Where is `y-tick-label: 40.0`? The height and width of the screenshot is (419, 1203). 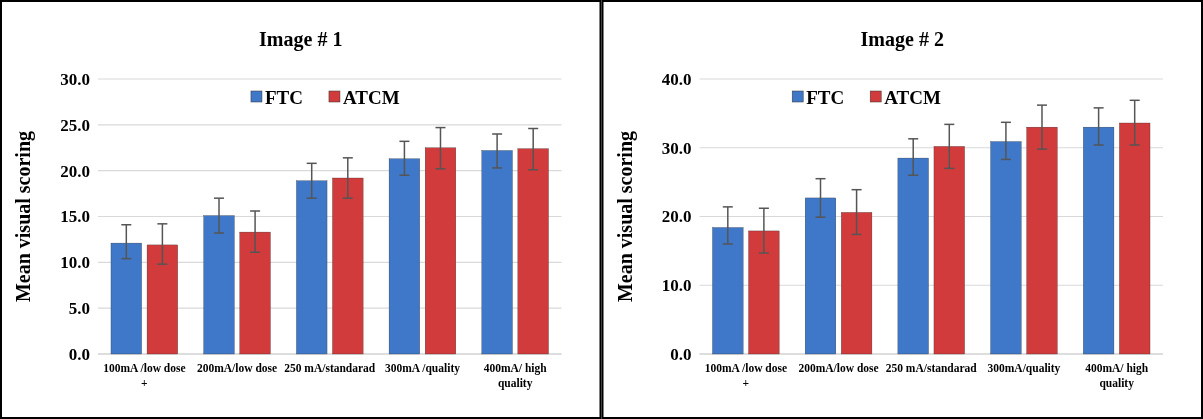 y-tick-label: 40.0 is located at coordinates (676, 79).